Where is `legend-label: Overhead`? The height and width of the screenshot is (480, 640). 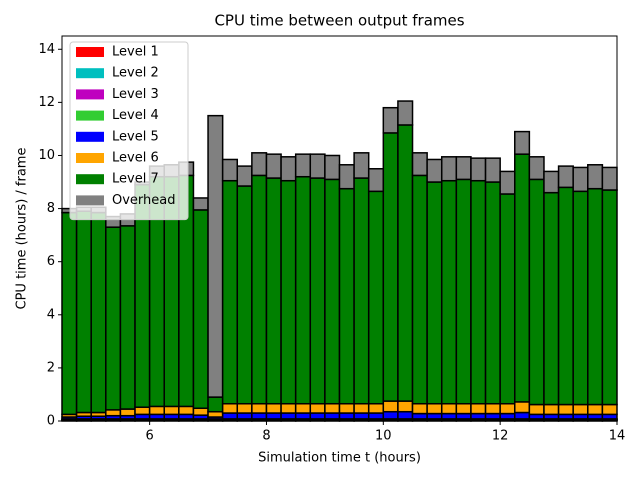 legend-label: Overhead is located at coordinates (144, 200).